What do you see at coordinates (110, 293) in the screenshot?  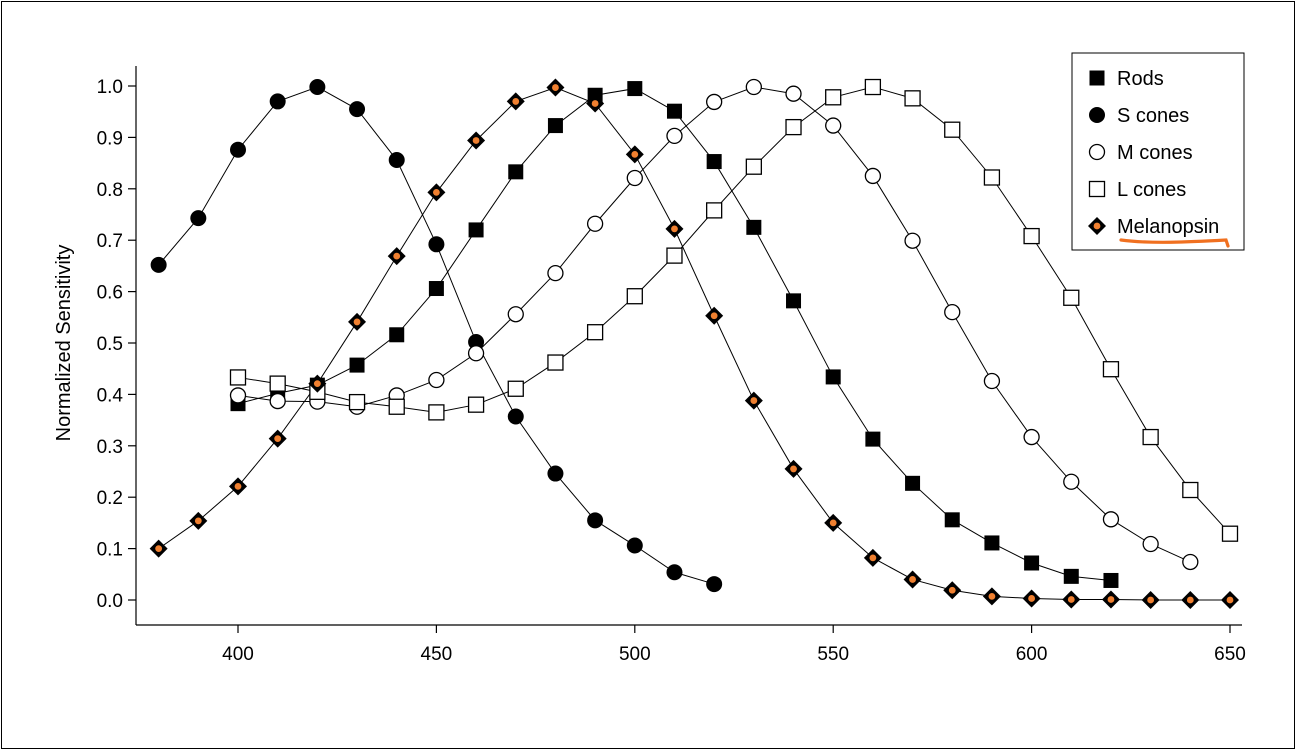 I see `y-tick-label: 0.6` at bounding box center [110, 293].